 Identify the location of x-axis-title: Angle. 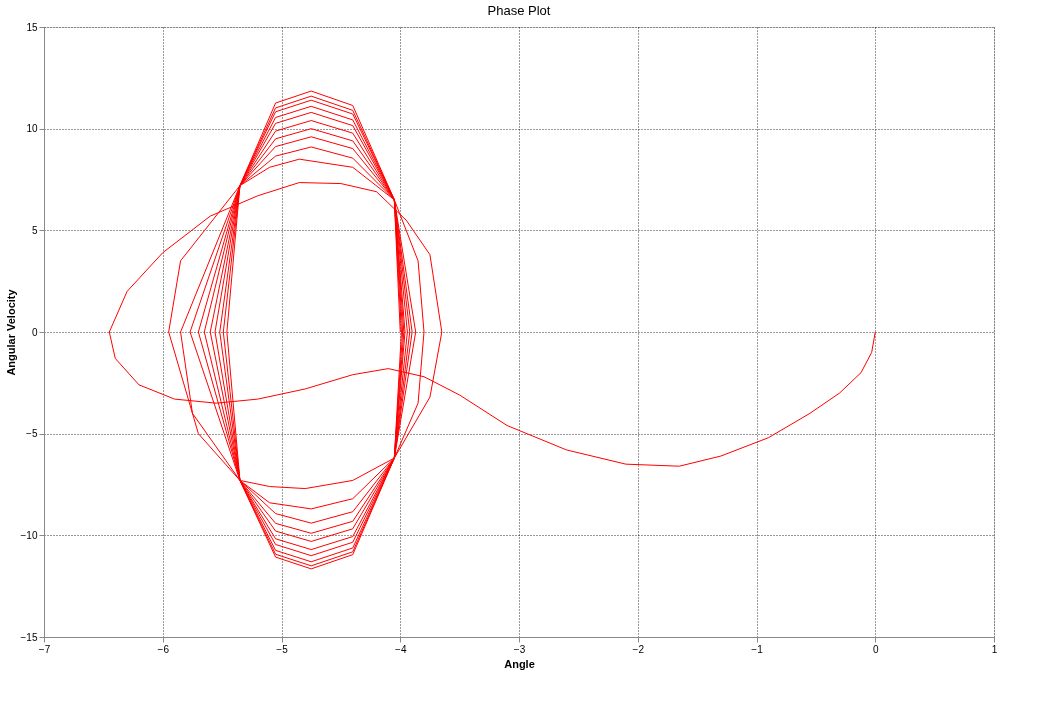
(519, 663).